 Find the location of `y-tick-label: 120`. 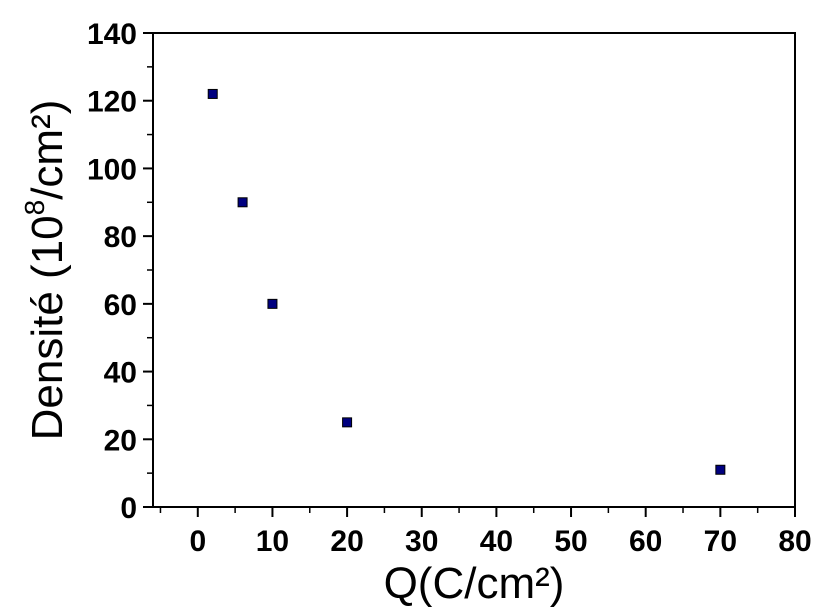

y-tick-label: 120 is located at coordinates (112, 102).